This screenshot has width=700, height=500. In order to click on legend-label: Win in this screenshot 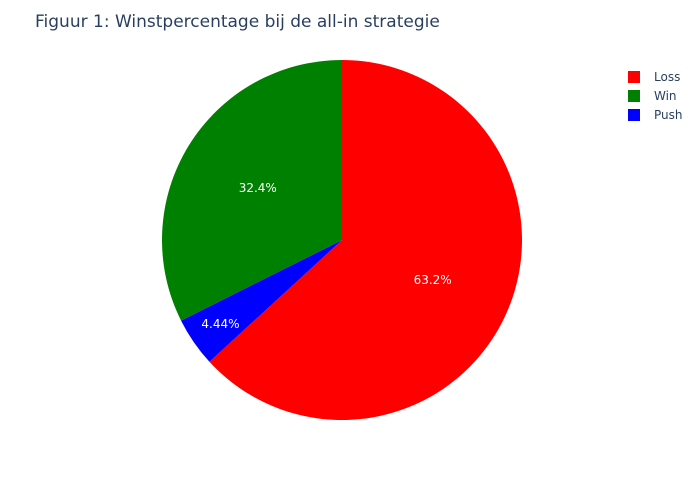, I will do `click(665, 95)`.